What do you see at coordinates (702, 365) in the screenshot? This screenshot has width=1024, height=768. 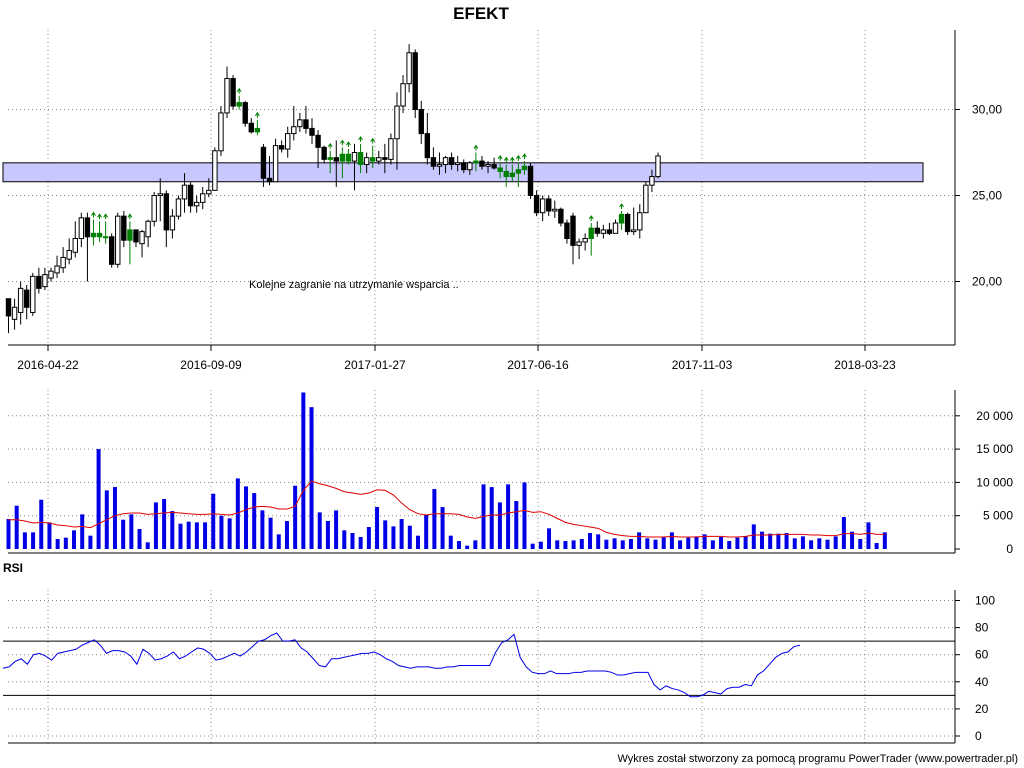 I see `price-x-tick-label: 2017-11-03` at bounding box center [702, 365].